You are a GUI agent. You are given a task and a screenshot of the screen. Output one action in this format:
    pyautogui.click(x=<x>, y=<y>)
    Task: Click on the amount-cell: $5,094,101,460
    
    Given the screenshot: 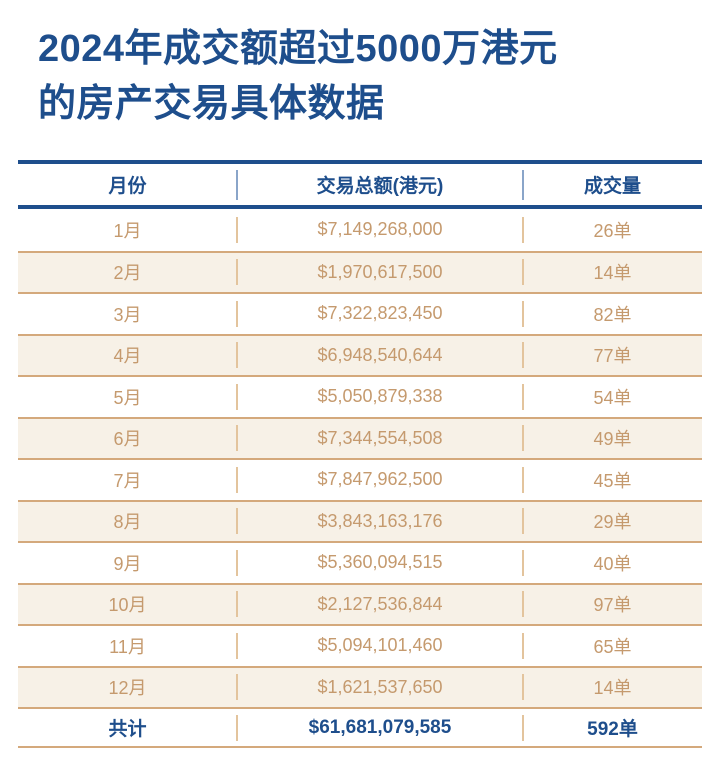 What is the action you would take?
    pyautogui.click(x=380, y=646)
    